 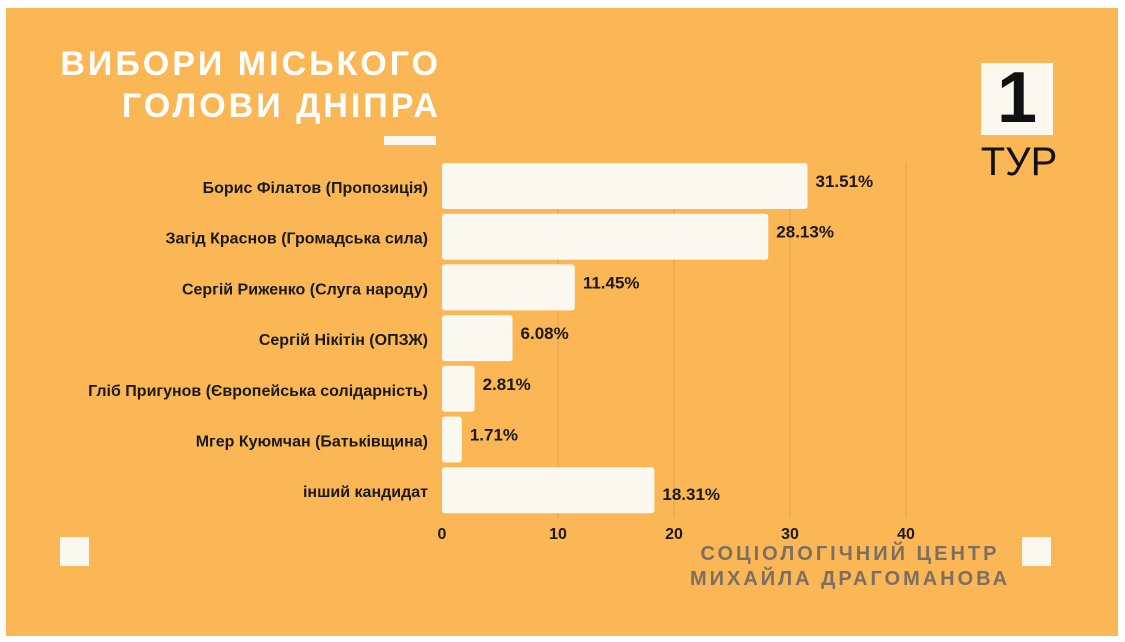 What do you see at coordinates (258, 391) in the screenshot?
I see `category-label: Гліб Пригунов (Європейська солідарність)` at bounding box center [258, 391].